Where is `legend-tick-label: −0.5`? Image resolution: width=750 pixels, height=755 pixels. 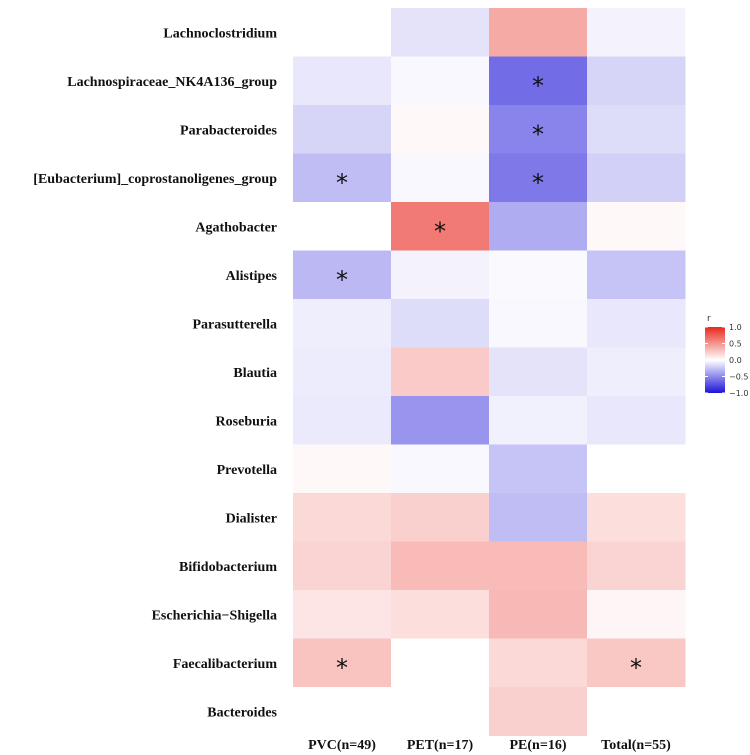 legend-tick-label: −0.5 is located at coordinates (738, 377).